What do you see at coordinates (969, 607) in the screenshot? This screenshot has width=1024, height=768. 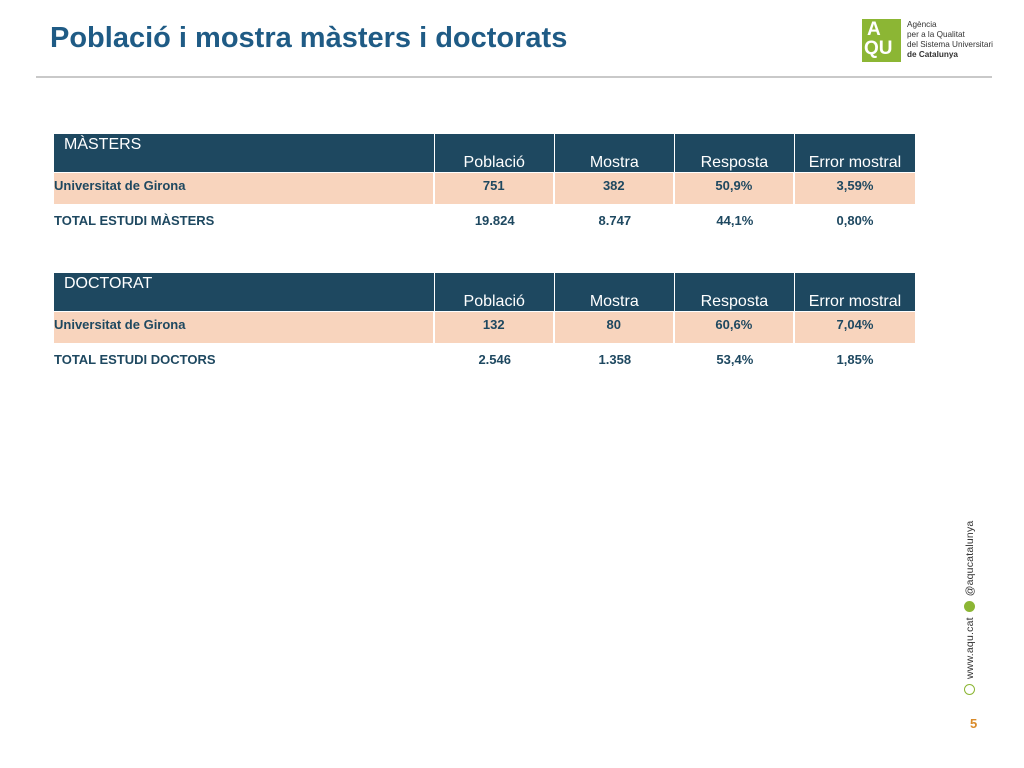 I see `twitter-icon` at bounding box center [969, 607].